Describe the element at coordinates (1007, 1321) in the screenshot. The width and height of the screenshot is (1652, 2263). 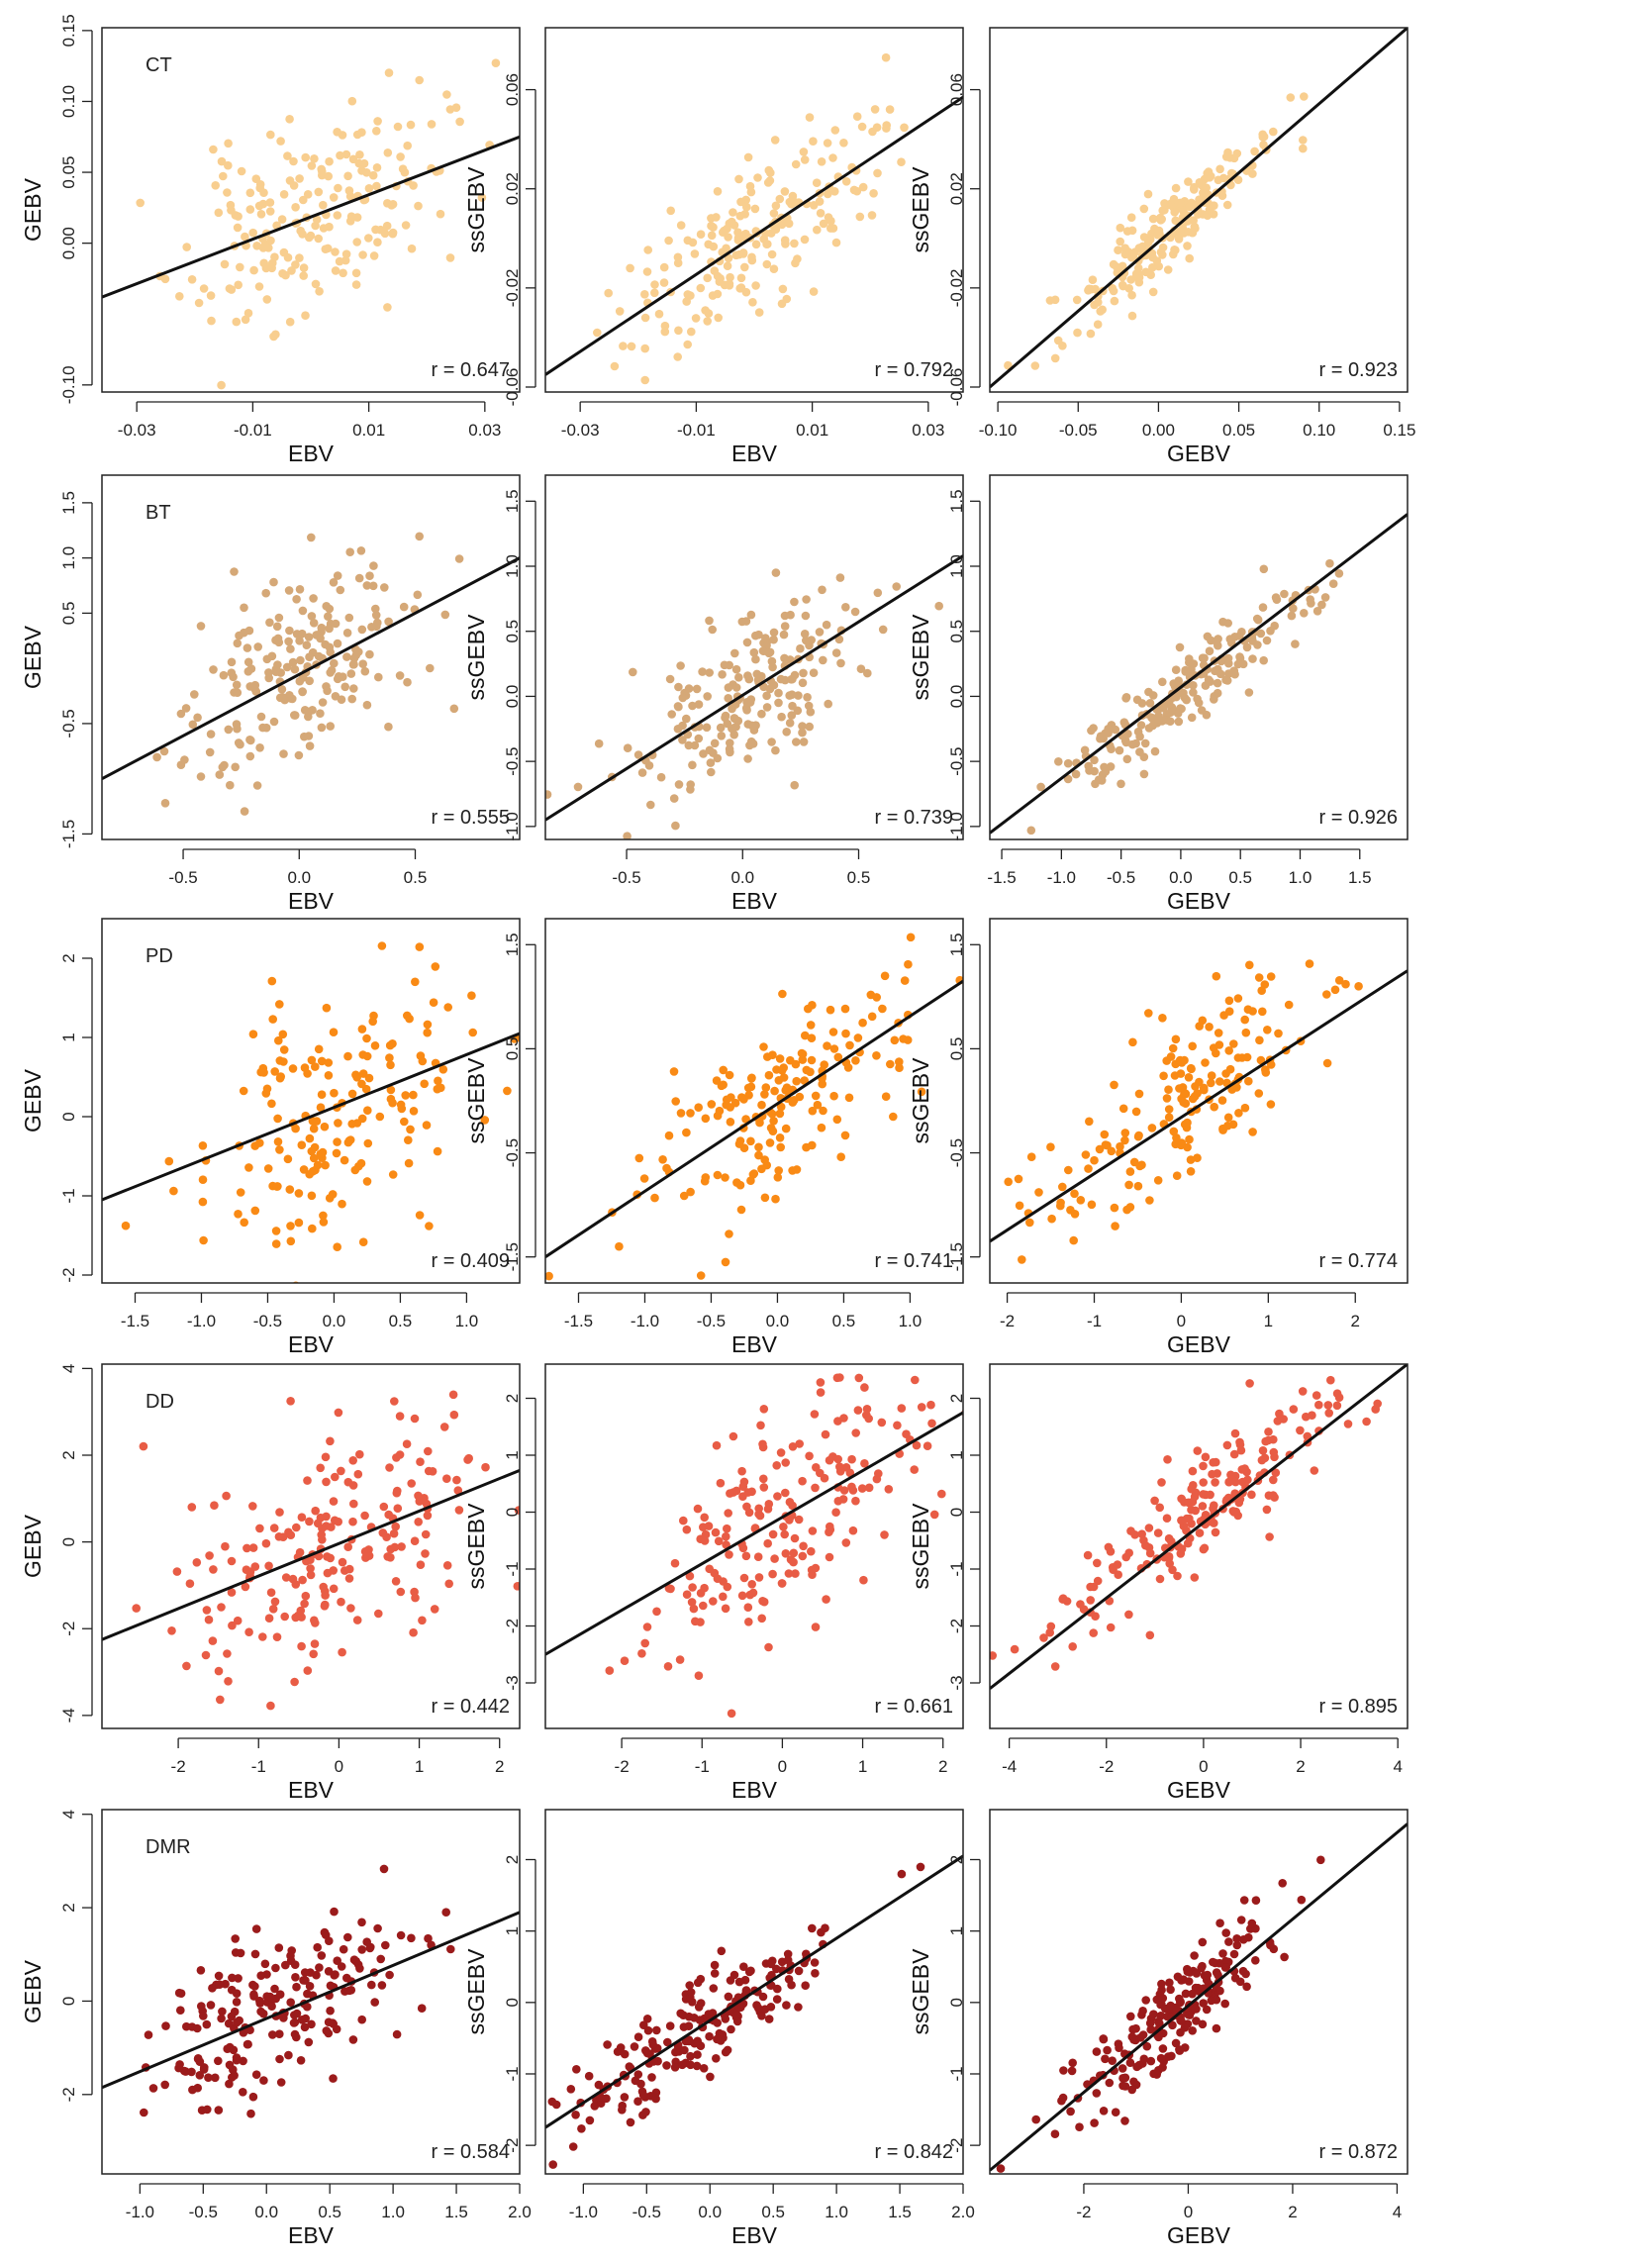
I see `x-tick-label: -2` at that location.